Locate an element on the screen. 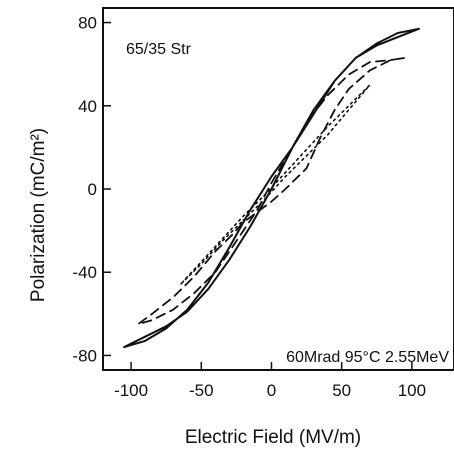  x-tick-label: 100 is located at coordinates (412, 390).